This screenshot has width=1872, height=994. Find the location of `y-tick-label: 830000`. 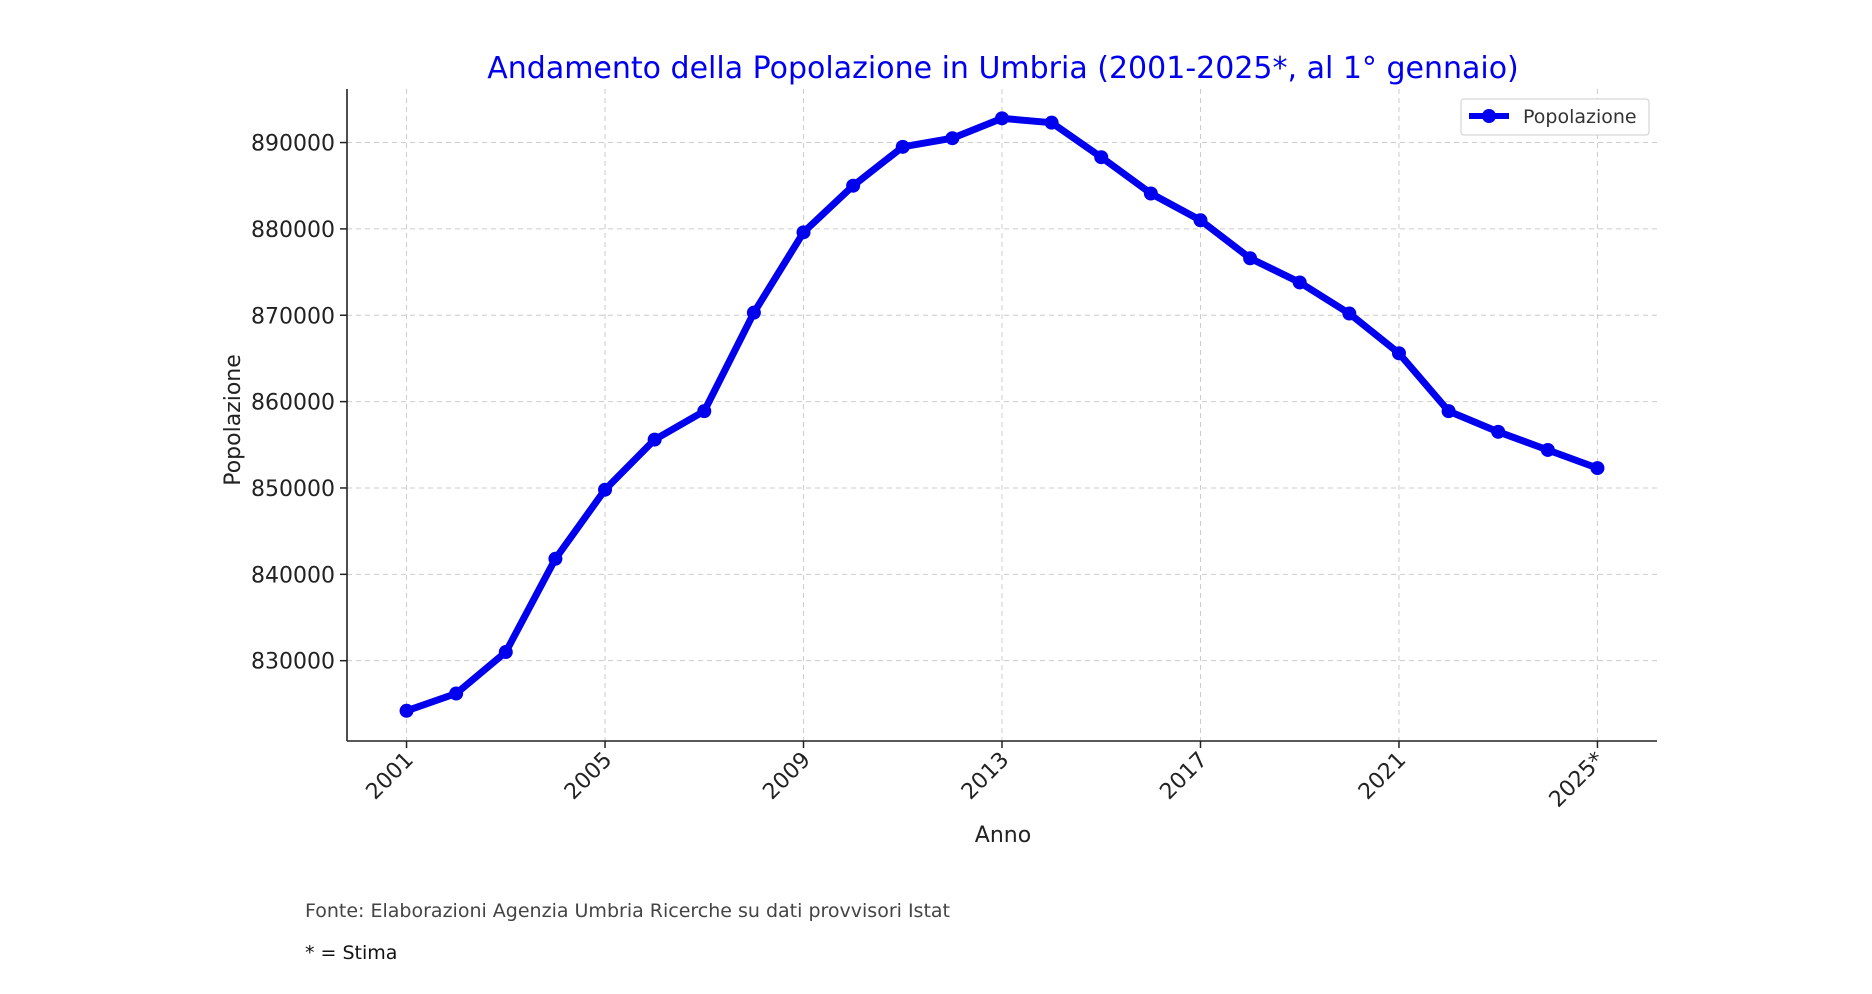

y-tick-label: 830000 is located at coordinates (293, 662).